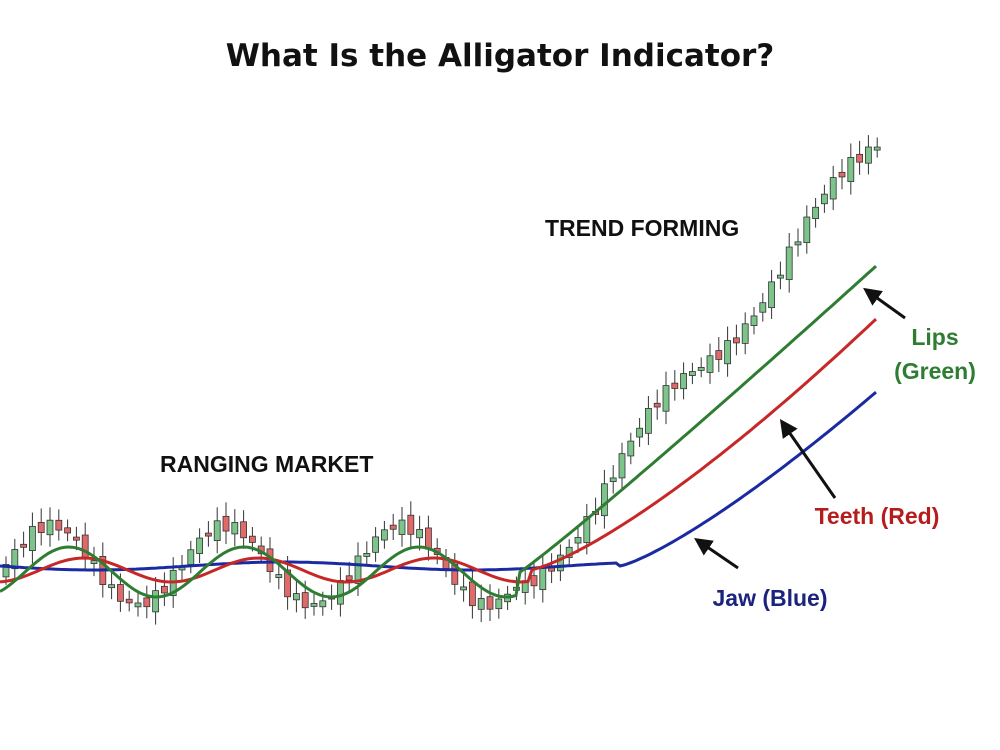 The height and width of the screenshot is (750, 1000). Describe the element at coordinates (500, 56) in the screenshot. I see `title: What Is the Alligator Indicator?` at that location.